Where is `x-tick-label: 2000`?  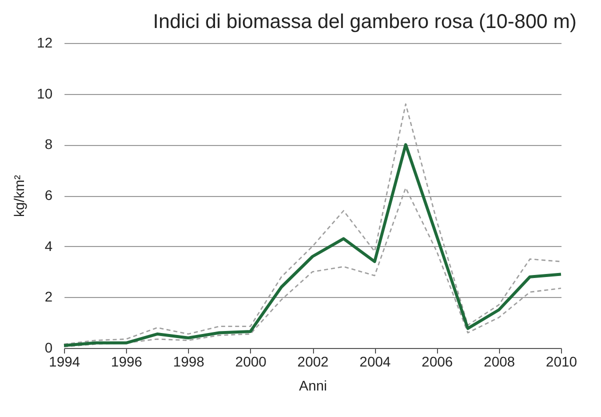 x-tick-label: 2000 is located at coordinates (251, 362).